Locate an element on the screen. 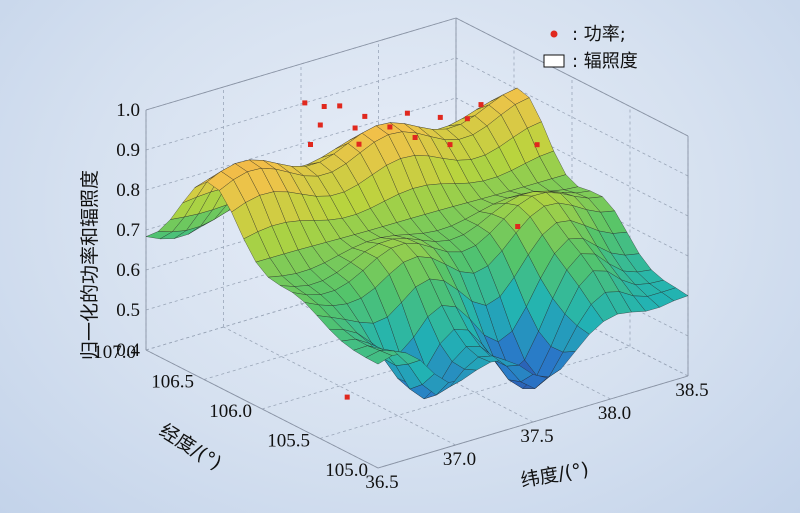 The height and width of the screenshot is (513, 800). x-tick-label: 36.5 is located at coordinates (381, 482).